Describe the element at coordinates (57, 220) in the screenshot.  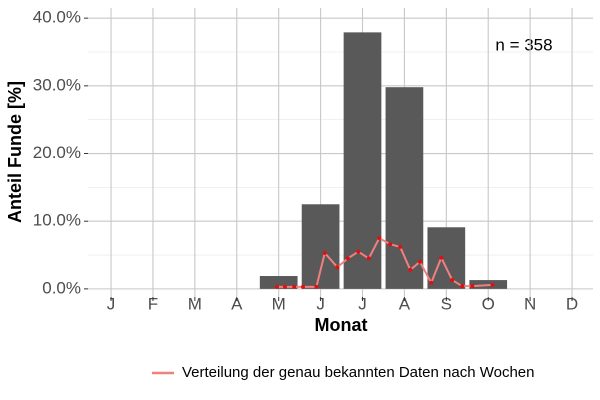
I see `y-tick-label: 10.0%` at that location.